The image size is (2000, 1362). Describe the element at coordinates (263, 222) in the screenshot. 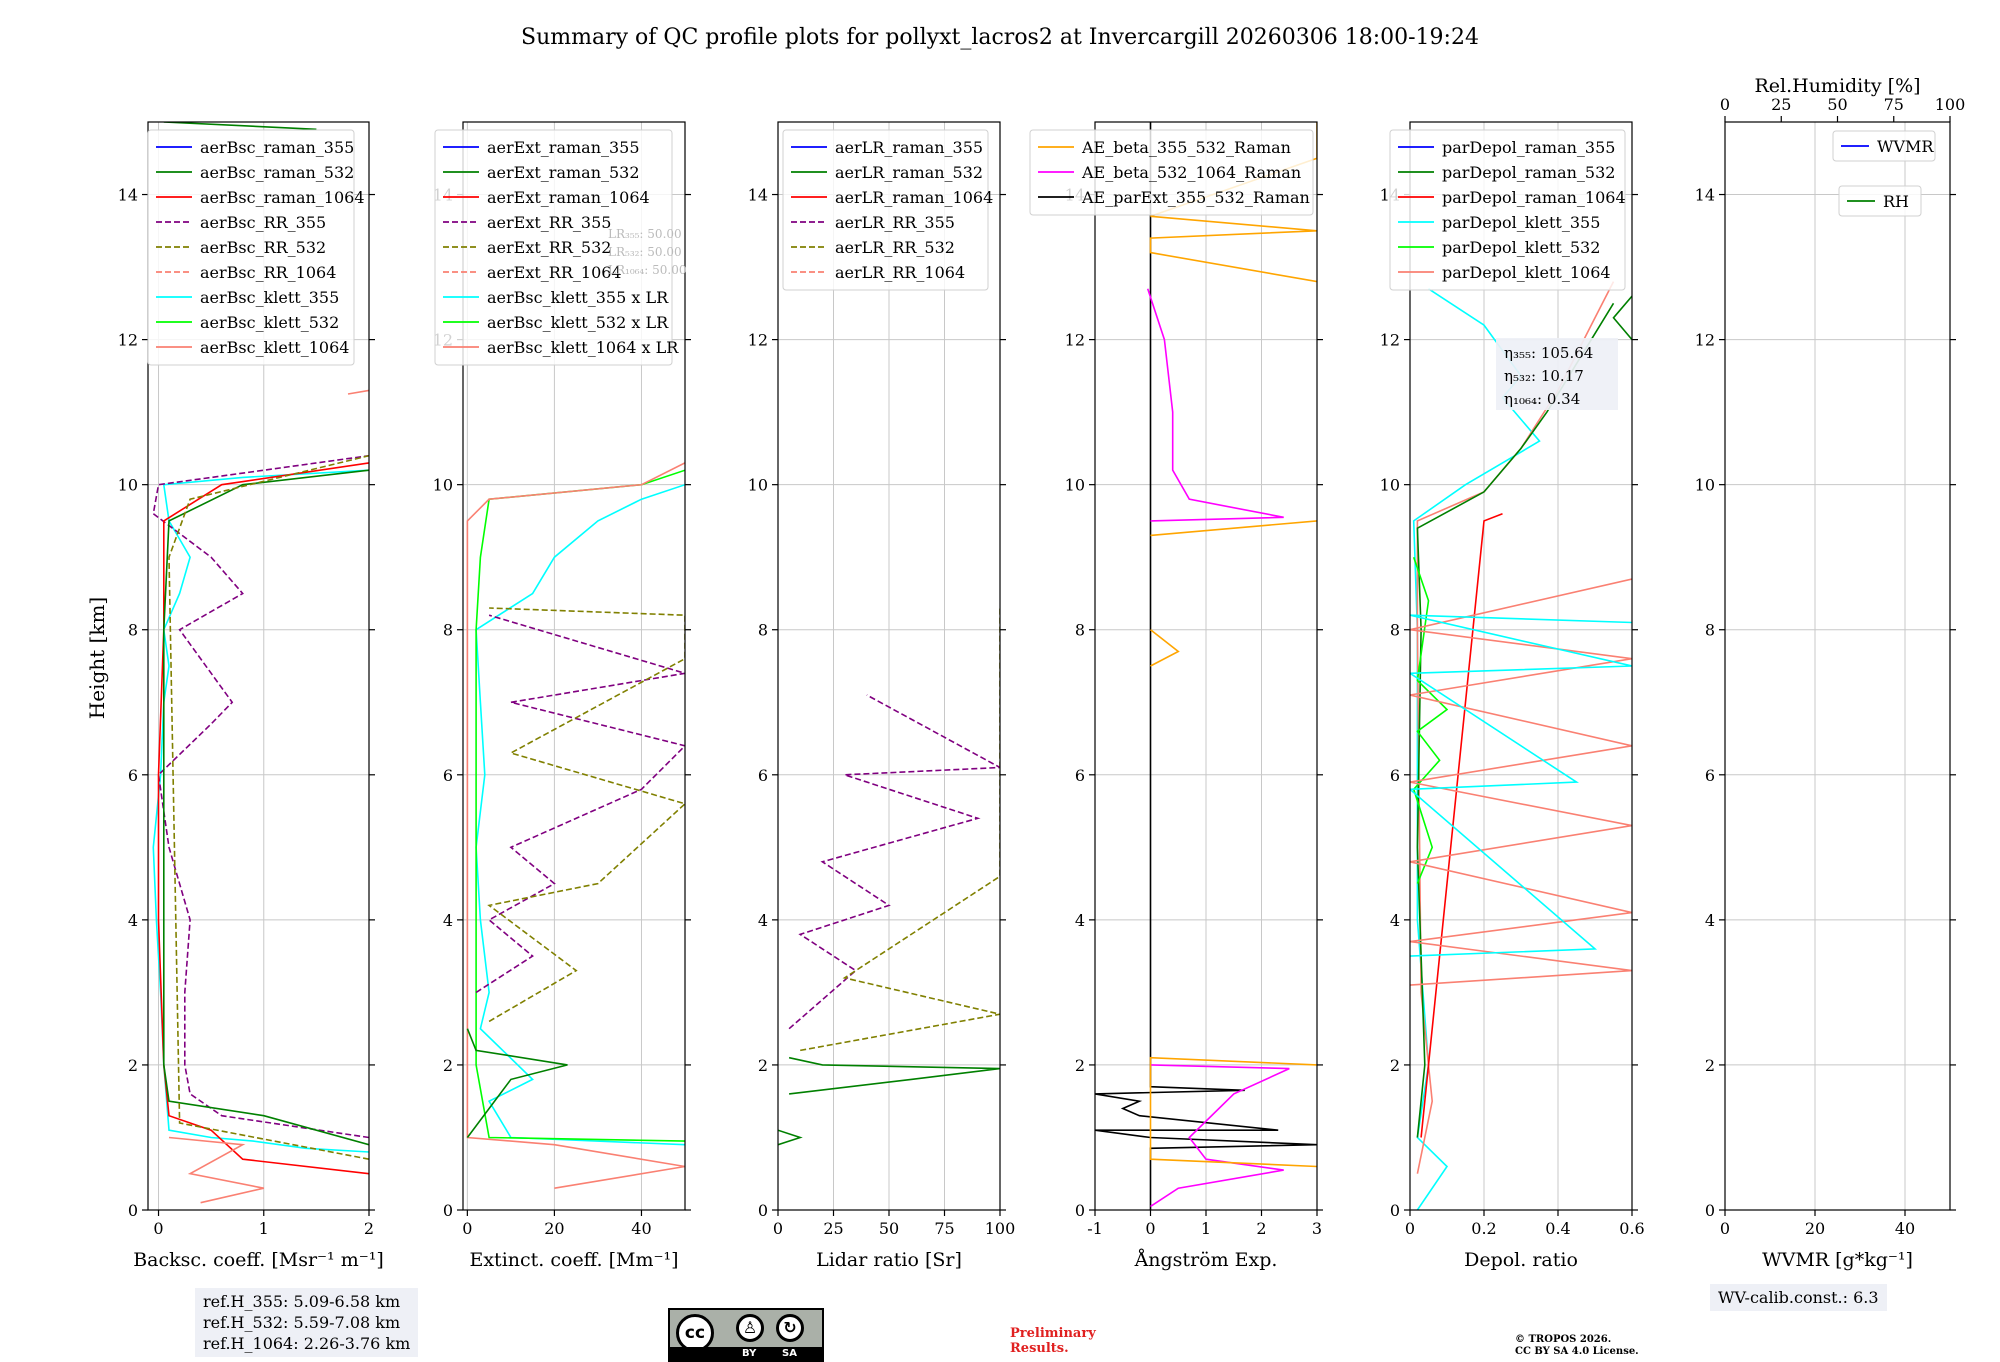

I see `legend-label: aerBsc_RR_355` at that location.